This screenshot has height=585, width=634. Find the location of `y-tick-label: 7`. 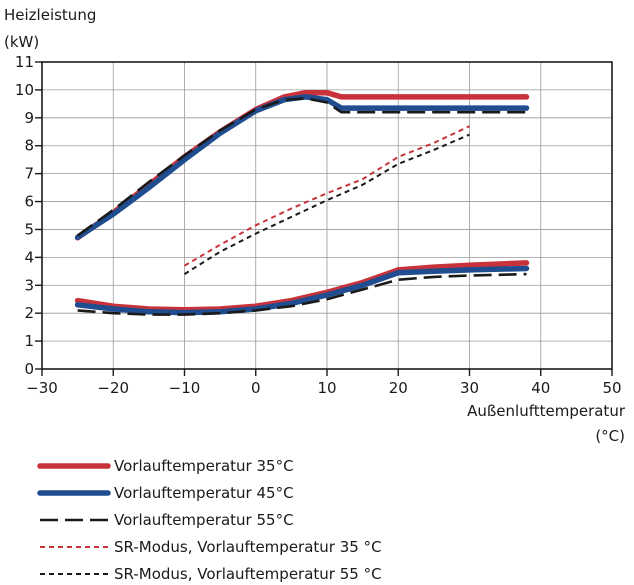

y-tick-label: 7 is located at coordinates (29, 174).